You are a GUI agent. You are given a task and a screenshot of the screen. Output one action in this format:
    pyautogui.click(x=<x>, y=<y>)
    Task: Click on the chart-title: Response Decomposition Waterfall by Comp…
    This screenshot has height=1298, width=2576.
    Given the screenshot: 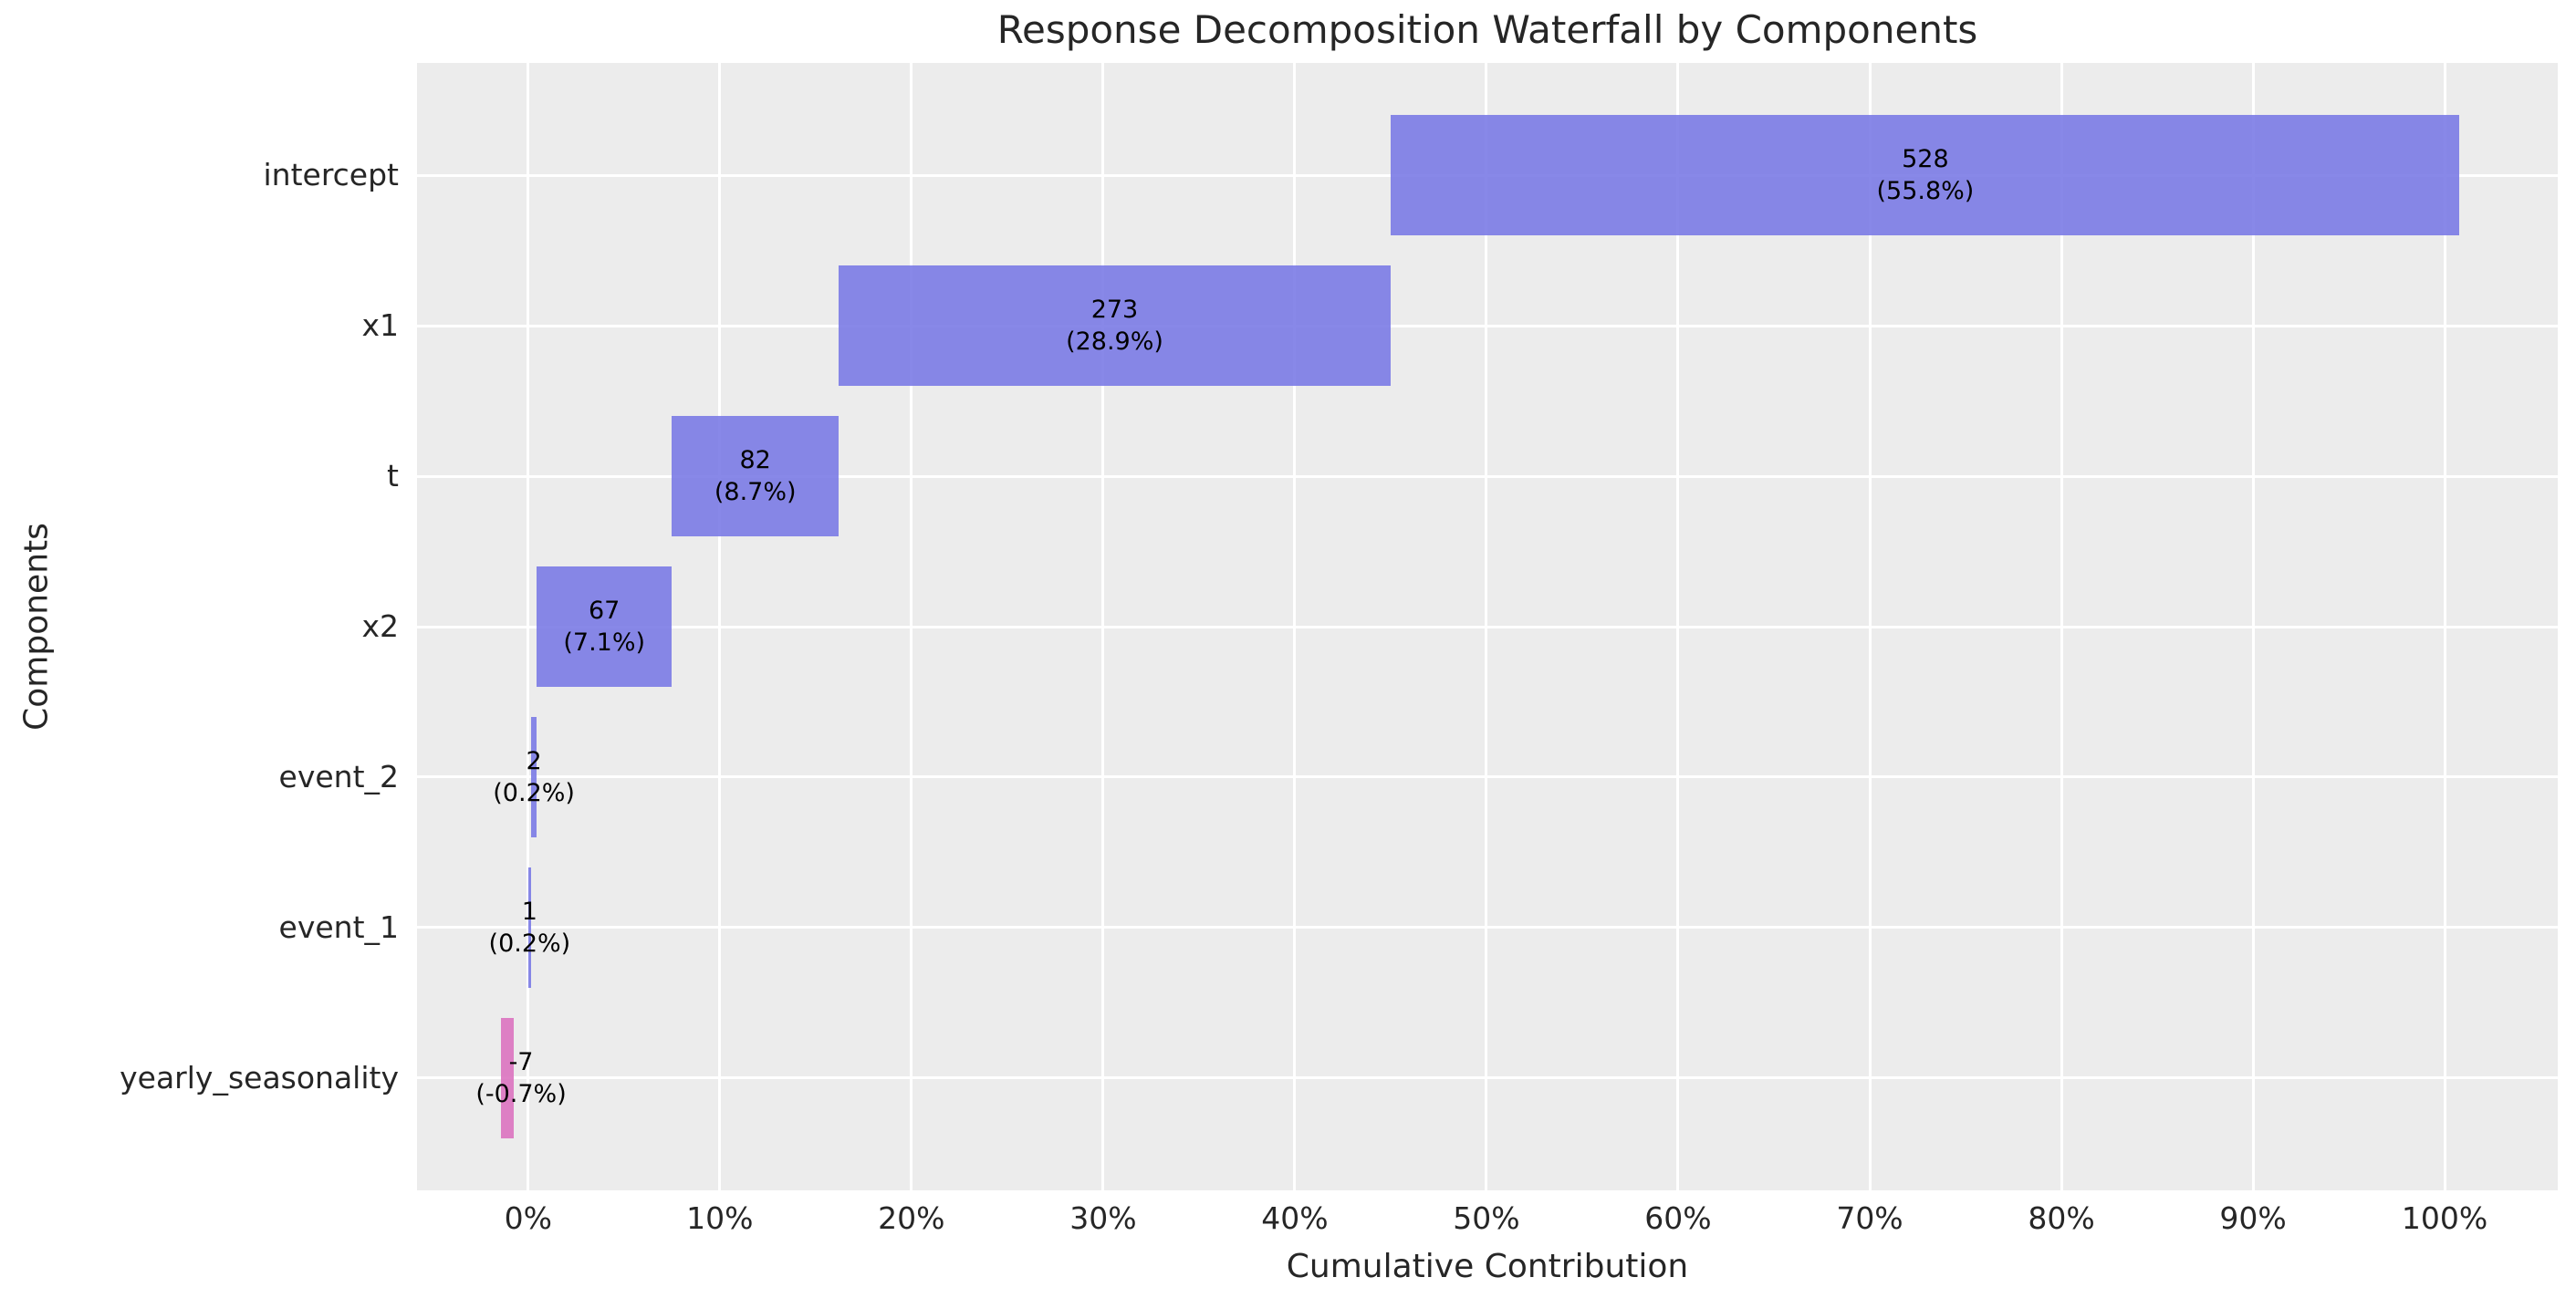 What is the action you would take?
    pyautogui.click(x=1487, y=30)
    